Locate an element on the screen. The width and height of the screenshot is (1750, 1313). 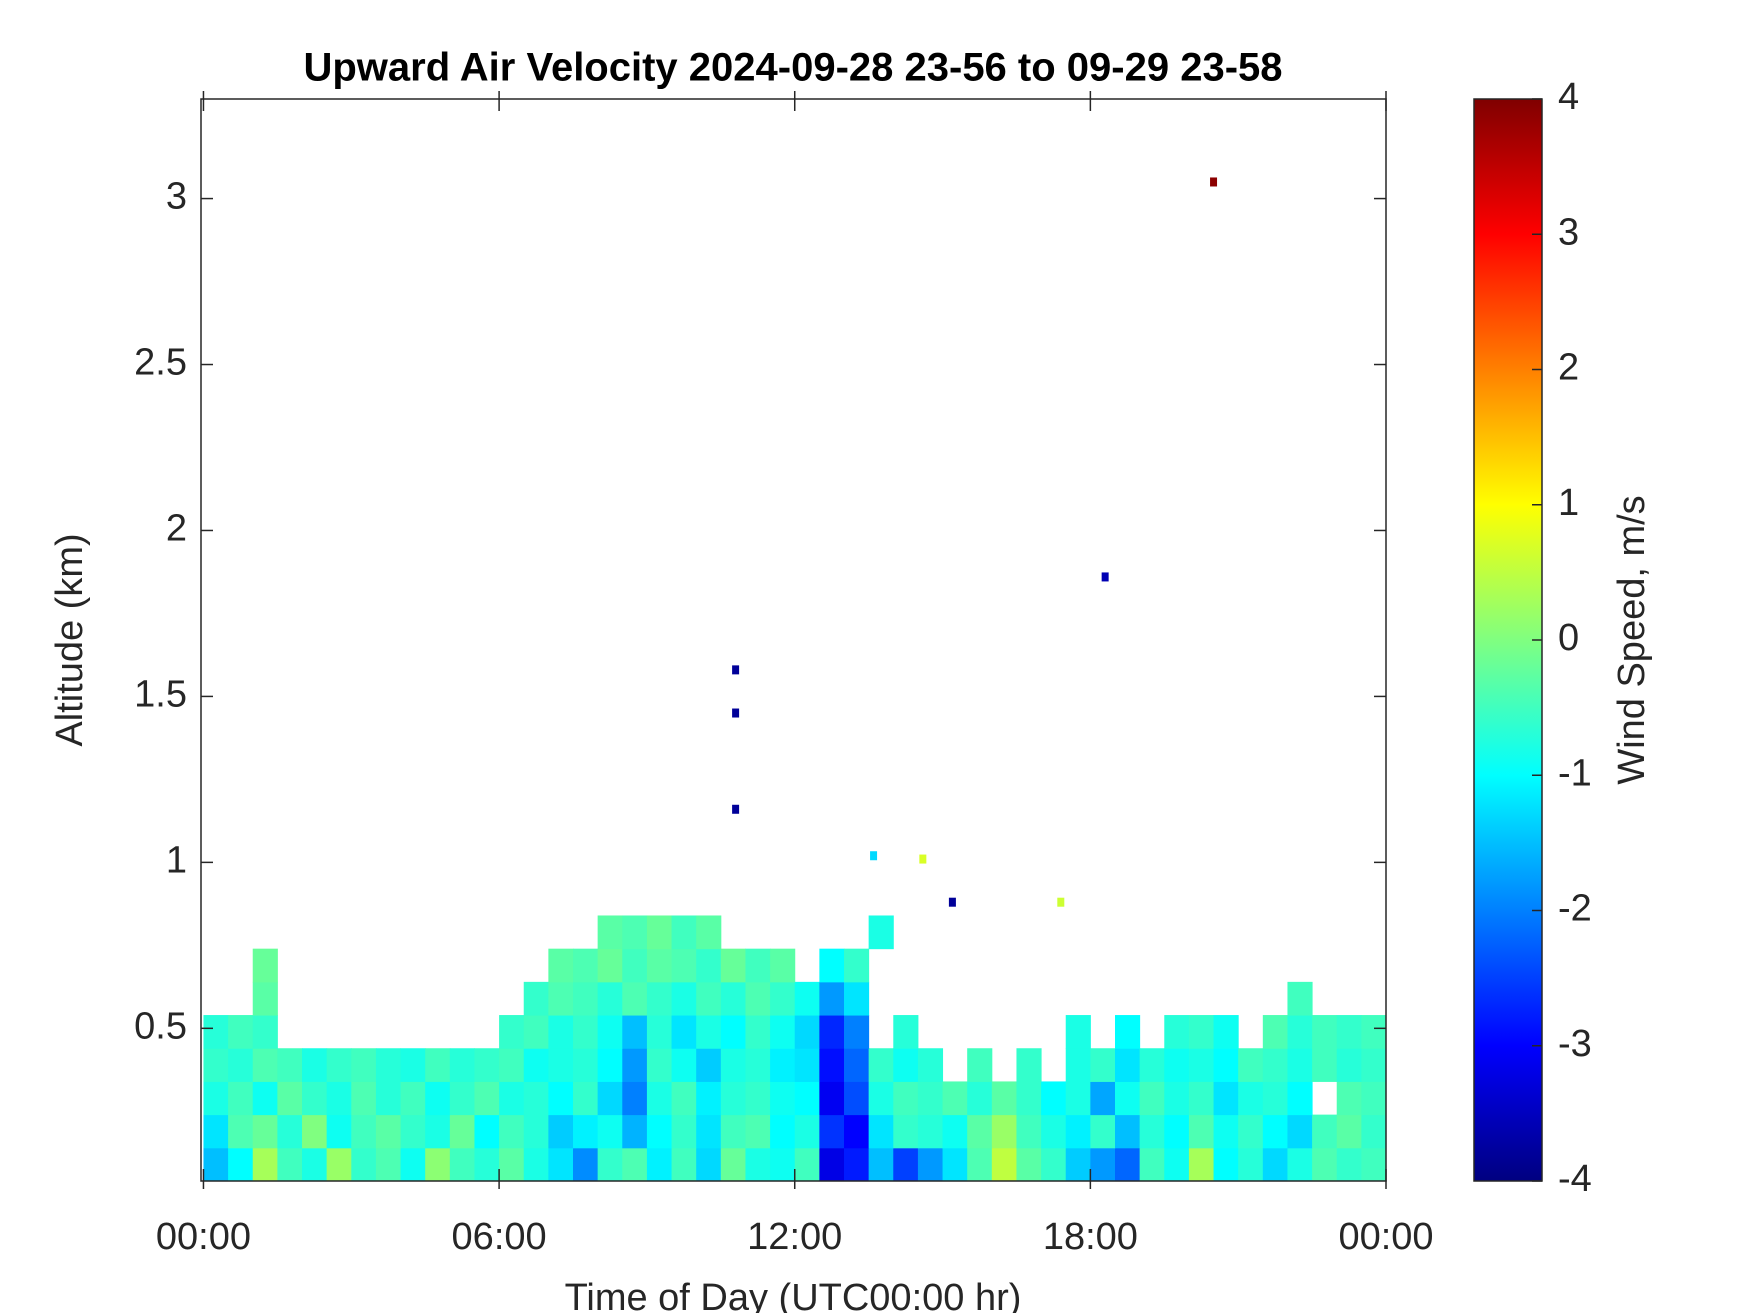
y-tick-label: 1 is located at coordinates (176, 860).